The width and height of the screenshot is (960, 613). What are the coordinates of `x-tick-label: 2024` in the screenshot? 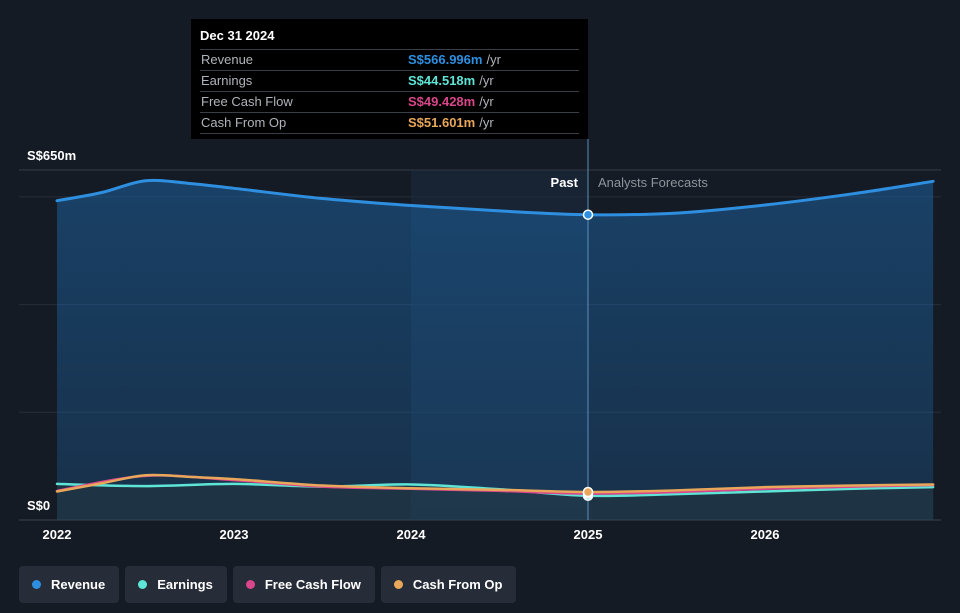 It's located at (412, 534).